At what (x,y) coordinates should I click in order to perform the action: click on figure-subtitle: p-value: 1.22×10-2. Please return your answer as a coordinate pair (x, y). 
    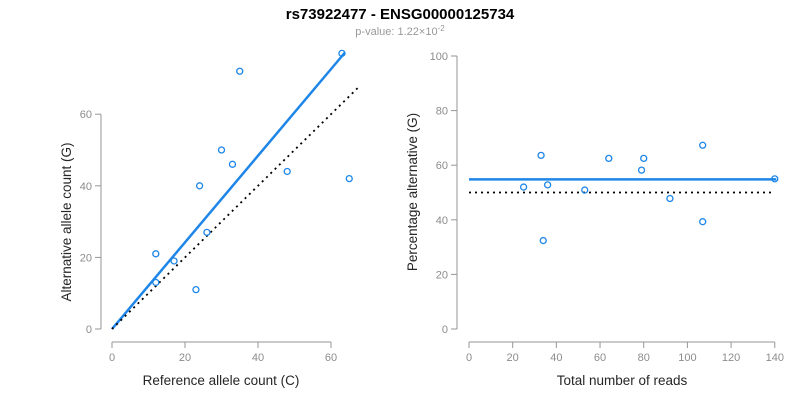
    Looking at the image, I should click on (400, 31).